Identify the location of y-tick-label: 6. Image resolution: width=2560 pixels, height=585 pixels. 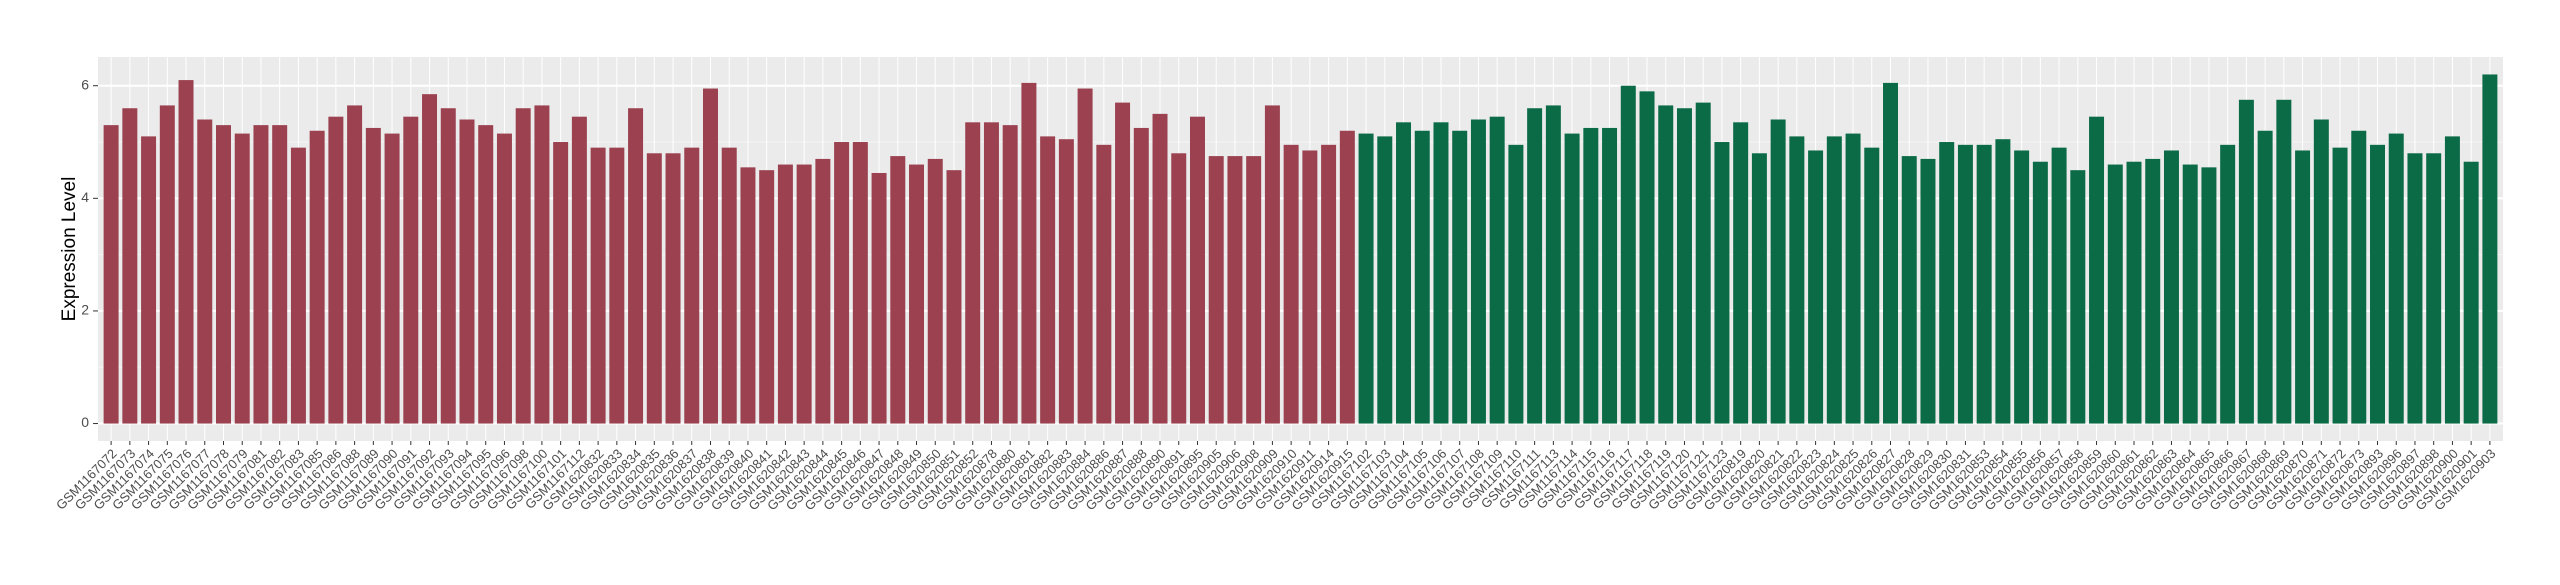
(85, 84).